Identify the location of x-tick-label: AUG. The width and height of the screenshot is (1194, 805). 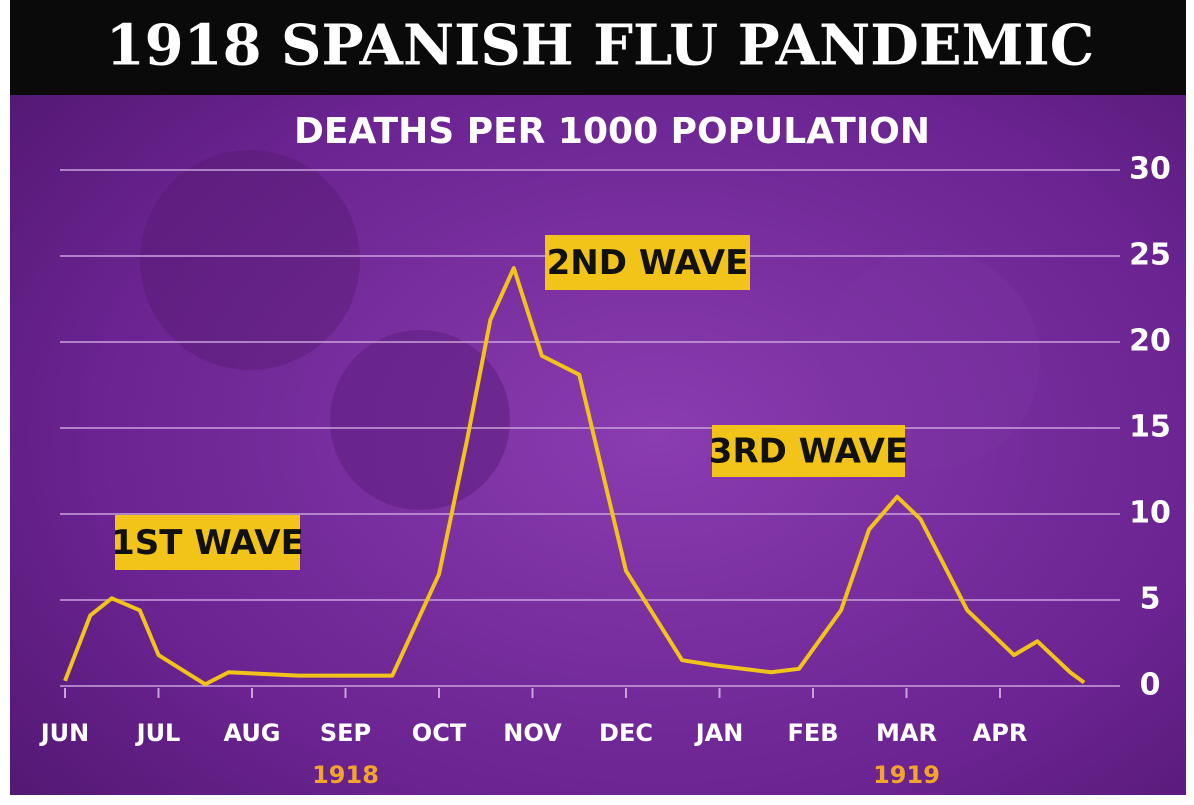
(251, 733).